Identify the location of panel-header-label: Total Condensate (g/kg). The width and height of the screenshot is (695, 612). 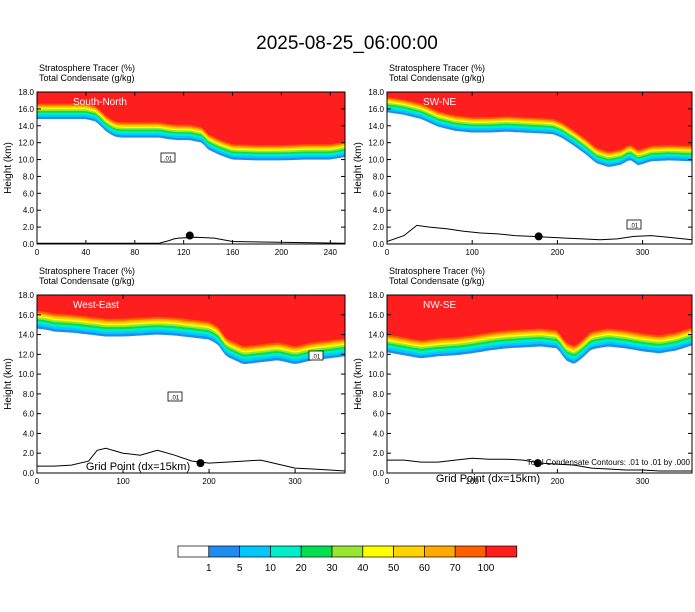
(87, 78).